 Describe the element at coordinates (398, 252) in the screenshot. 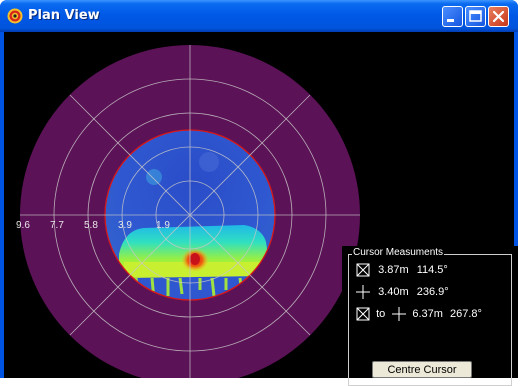

I see `measurements-title: Cursor Measuments` at that location.